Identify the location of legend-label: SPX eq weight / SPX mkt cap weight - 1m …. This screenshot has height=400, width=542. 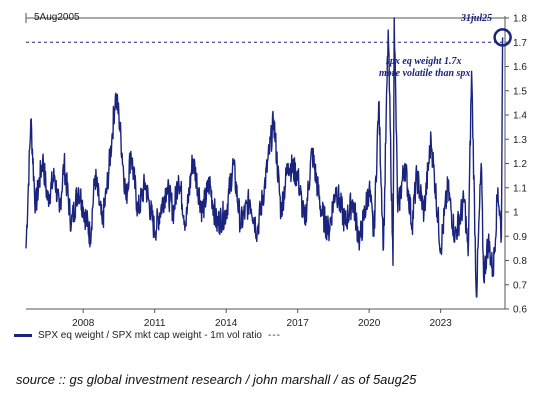
(150, 335).